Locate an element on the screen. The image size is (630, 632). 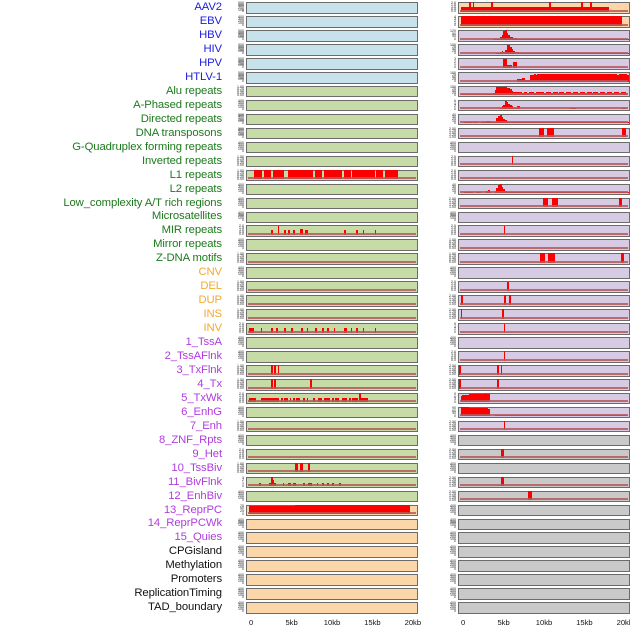
y-tick-label: 6 is located at coordinates (455, 100).